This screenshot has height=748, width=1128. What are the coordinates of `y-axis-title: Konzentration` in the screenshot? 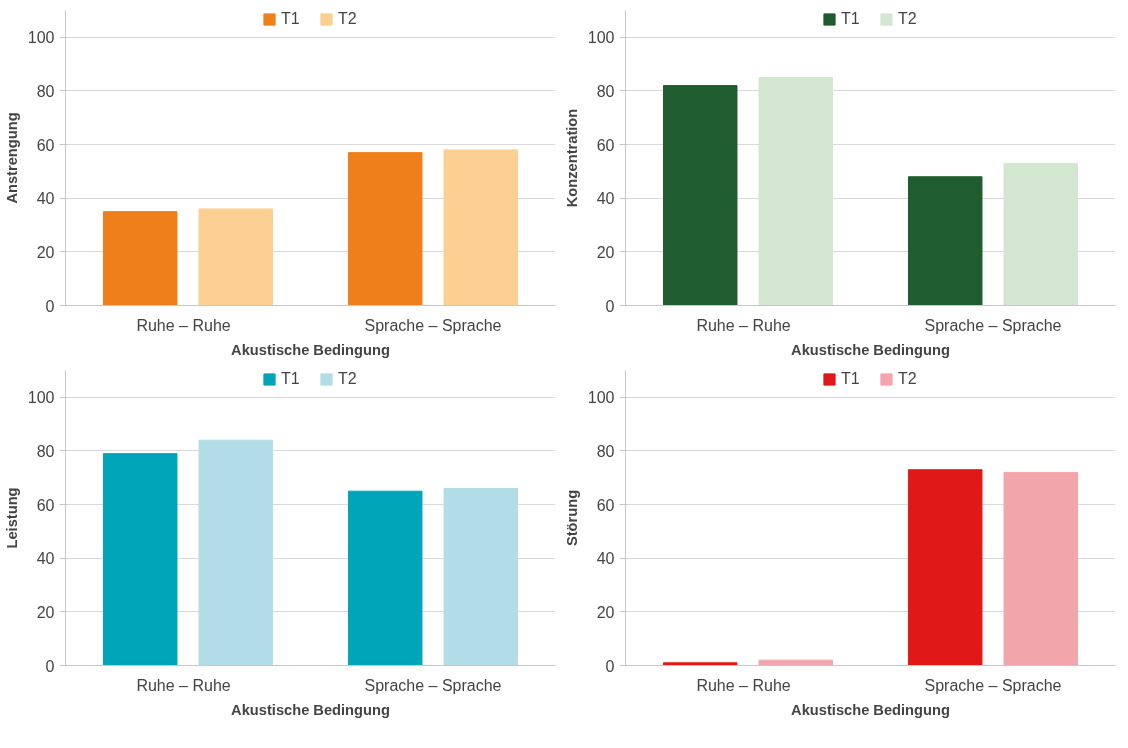 It's located at (571, 158).